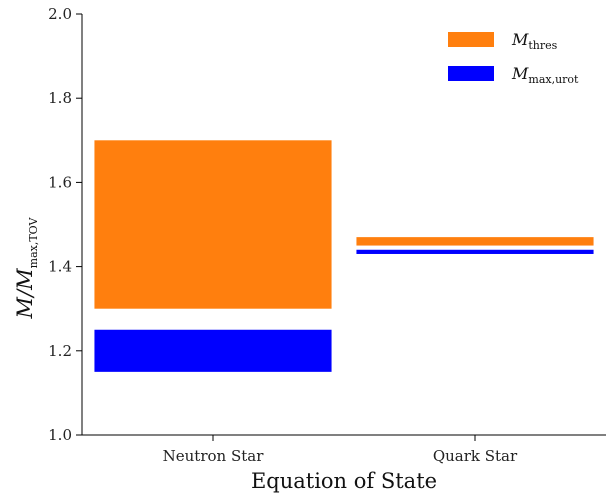 The height and width of the screenshot is (495, 608). What do you see at coordinates (542, 45) in the screenshot?
I see `legend-label-sub: thres` at bounding box center [542, 45].